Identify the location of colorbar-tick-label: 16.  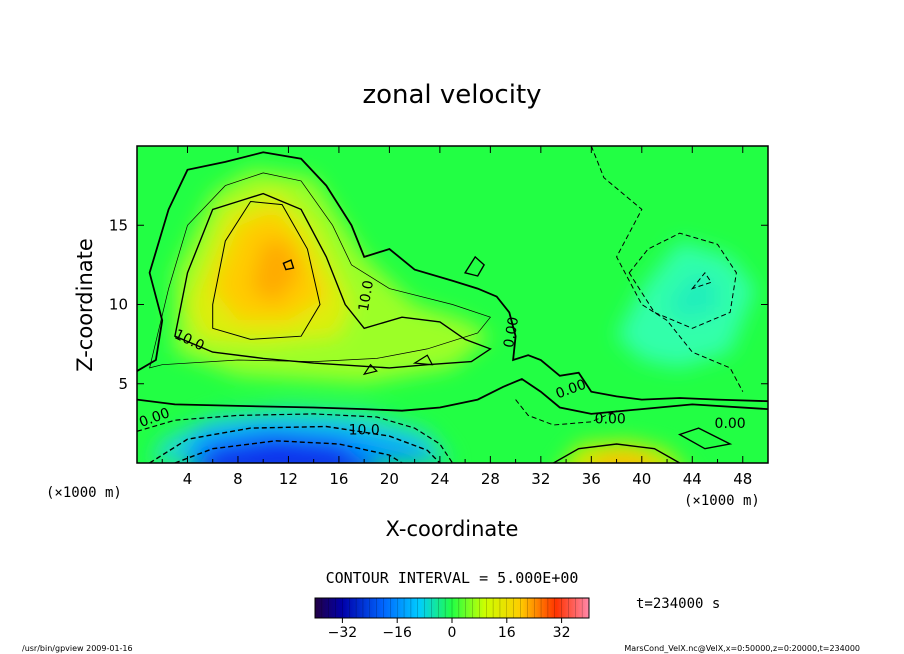
(507, 633).